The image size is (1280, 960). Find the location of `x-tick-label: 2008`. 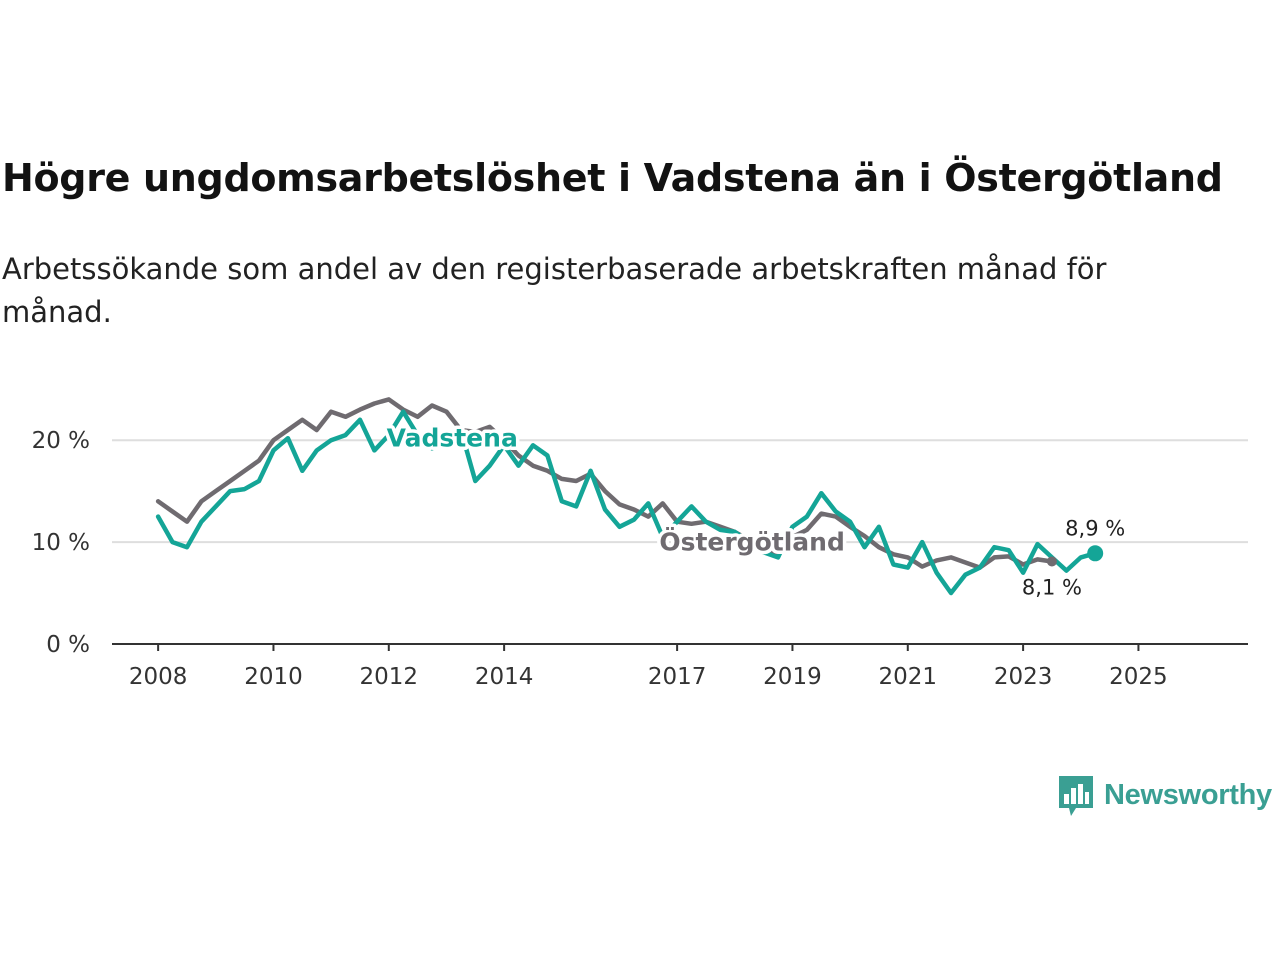

x-tick-label: 2008 is located at coordinates (158, 677).